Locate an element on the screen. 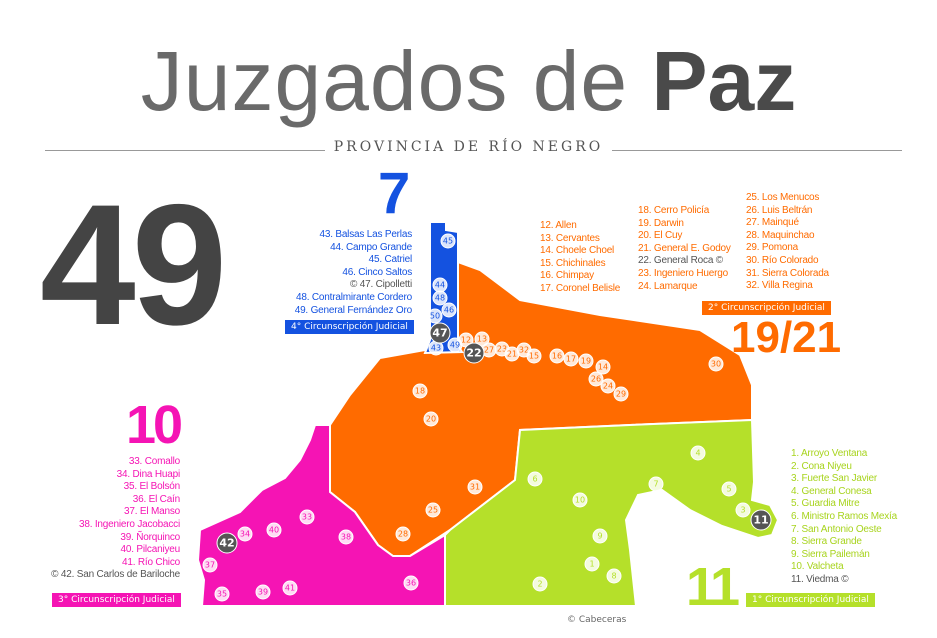  list-item: 9. Sierra Pailemán is located at coordinates (830, 554).